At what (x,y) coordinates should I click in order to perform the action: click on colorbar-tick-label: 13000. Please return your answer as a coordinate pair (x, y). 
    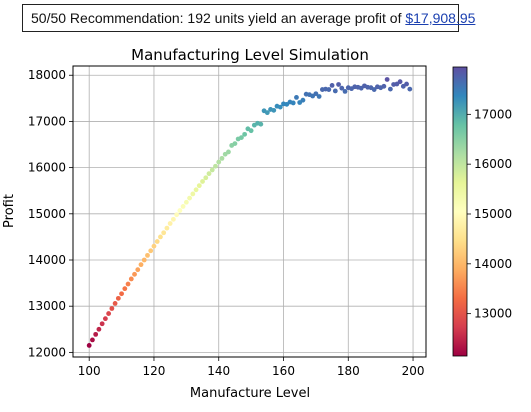
    Looking at the image, I should click on (493, 314).